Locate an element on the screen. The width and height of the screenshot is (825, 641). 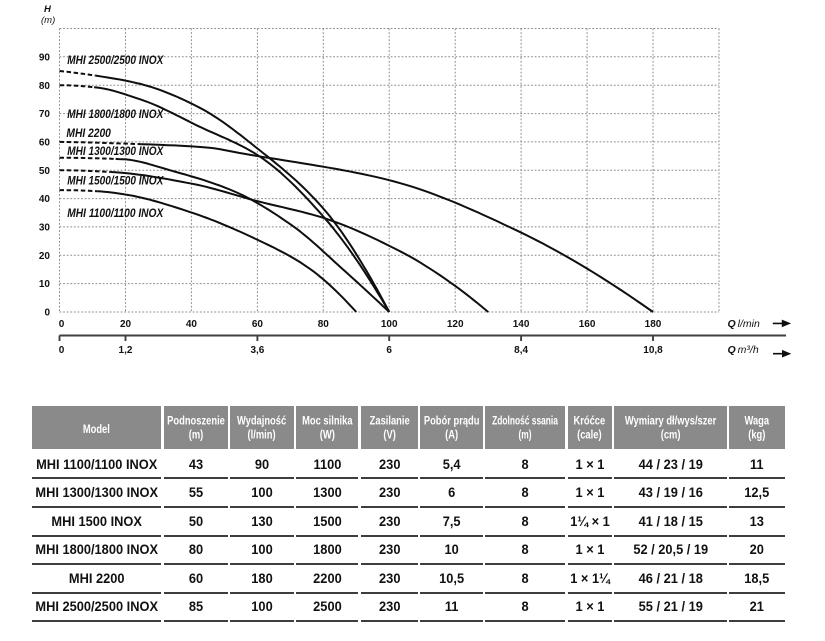
svg-text: 90 is located at coordinates (45, 57).